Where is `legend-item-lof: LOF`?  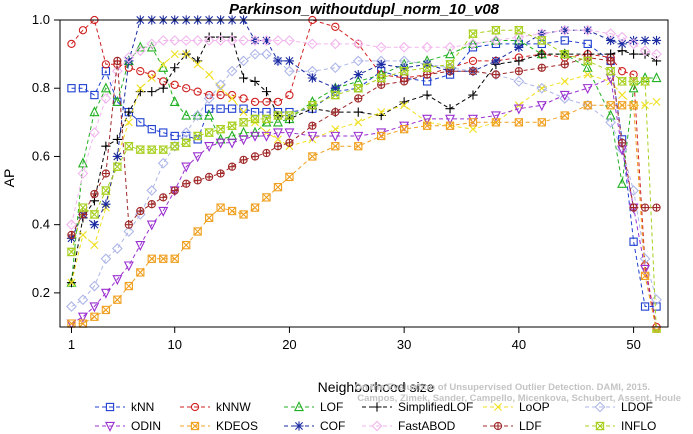
legend-item-lof: LOF is located at coordinates (313, 407).